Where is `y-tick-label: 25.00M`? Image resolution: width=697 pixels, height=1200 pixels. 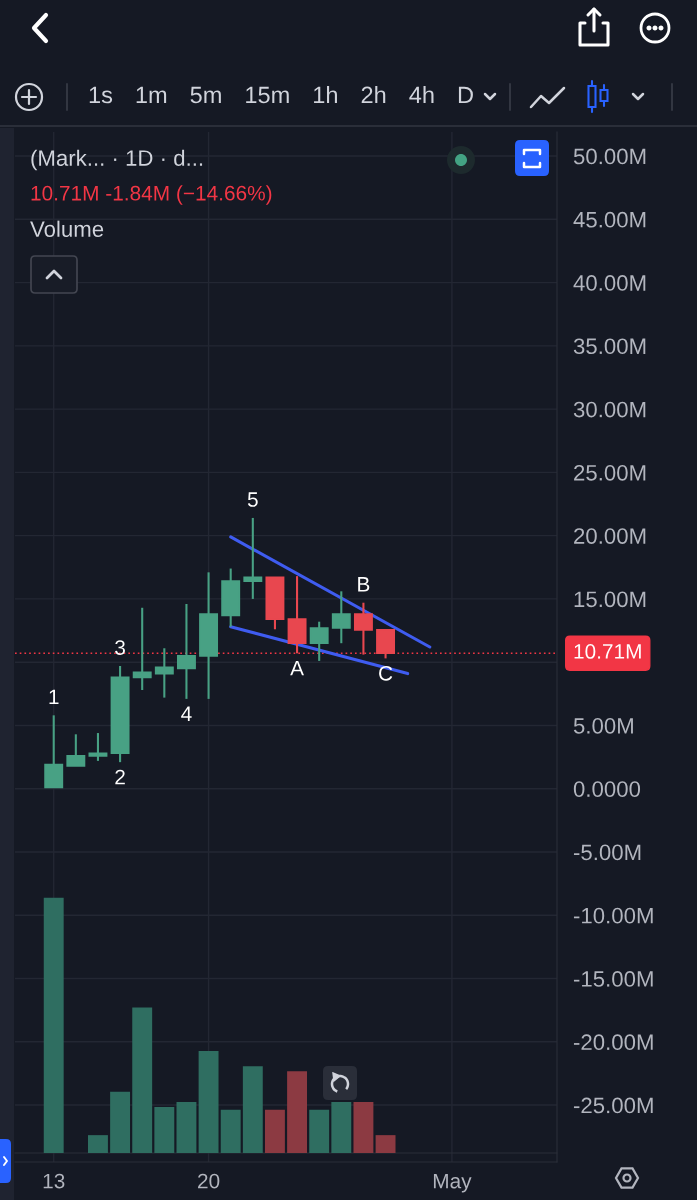
y-tick-label: 25.00M is located at coordinates (610, 472).